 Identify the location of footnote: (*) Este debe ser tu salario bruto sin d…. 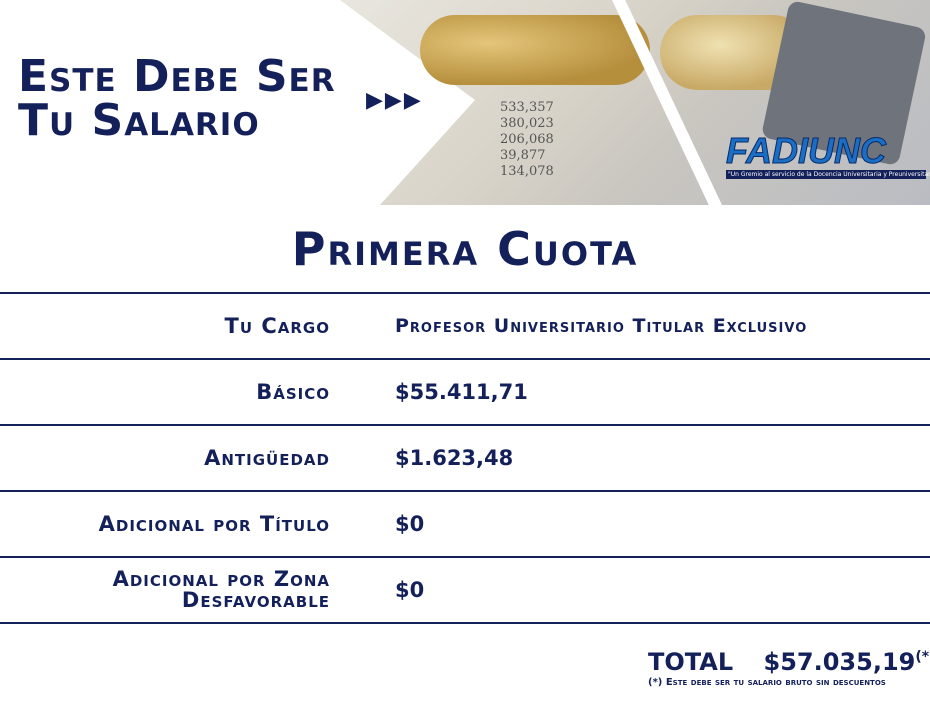
(767, 682).